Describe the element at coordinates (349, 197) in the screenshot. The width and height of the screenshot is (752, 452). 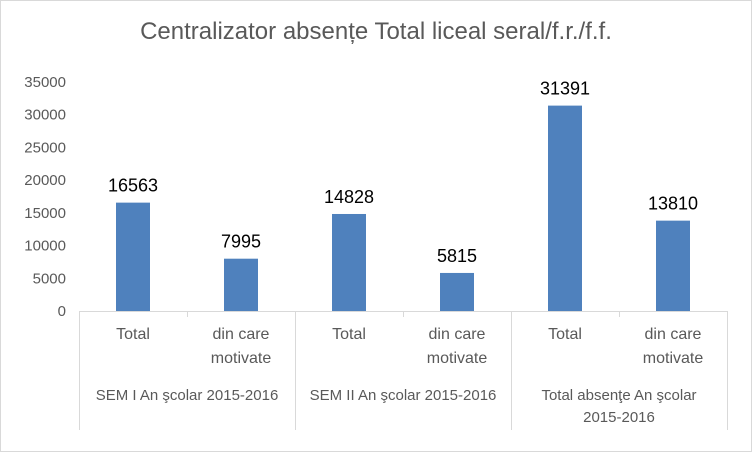
I see `data-label: 14828` at that location.